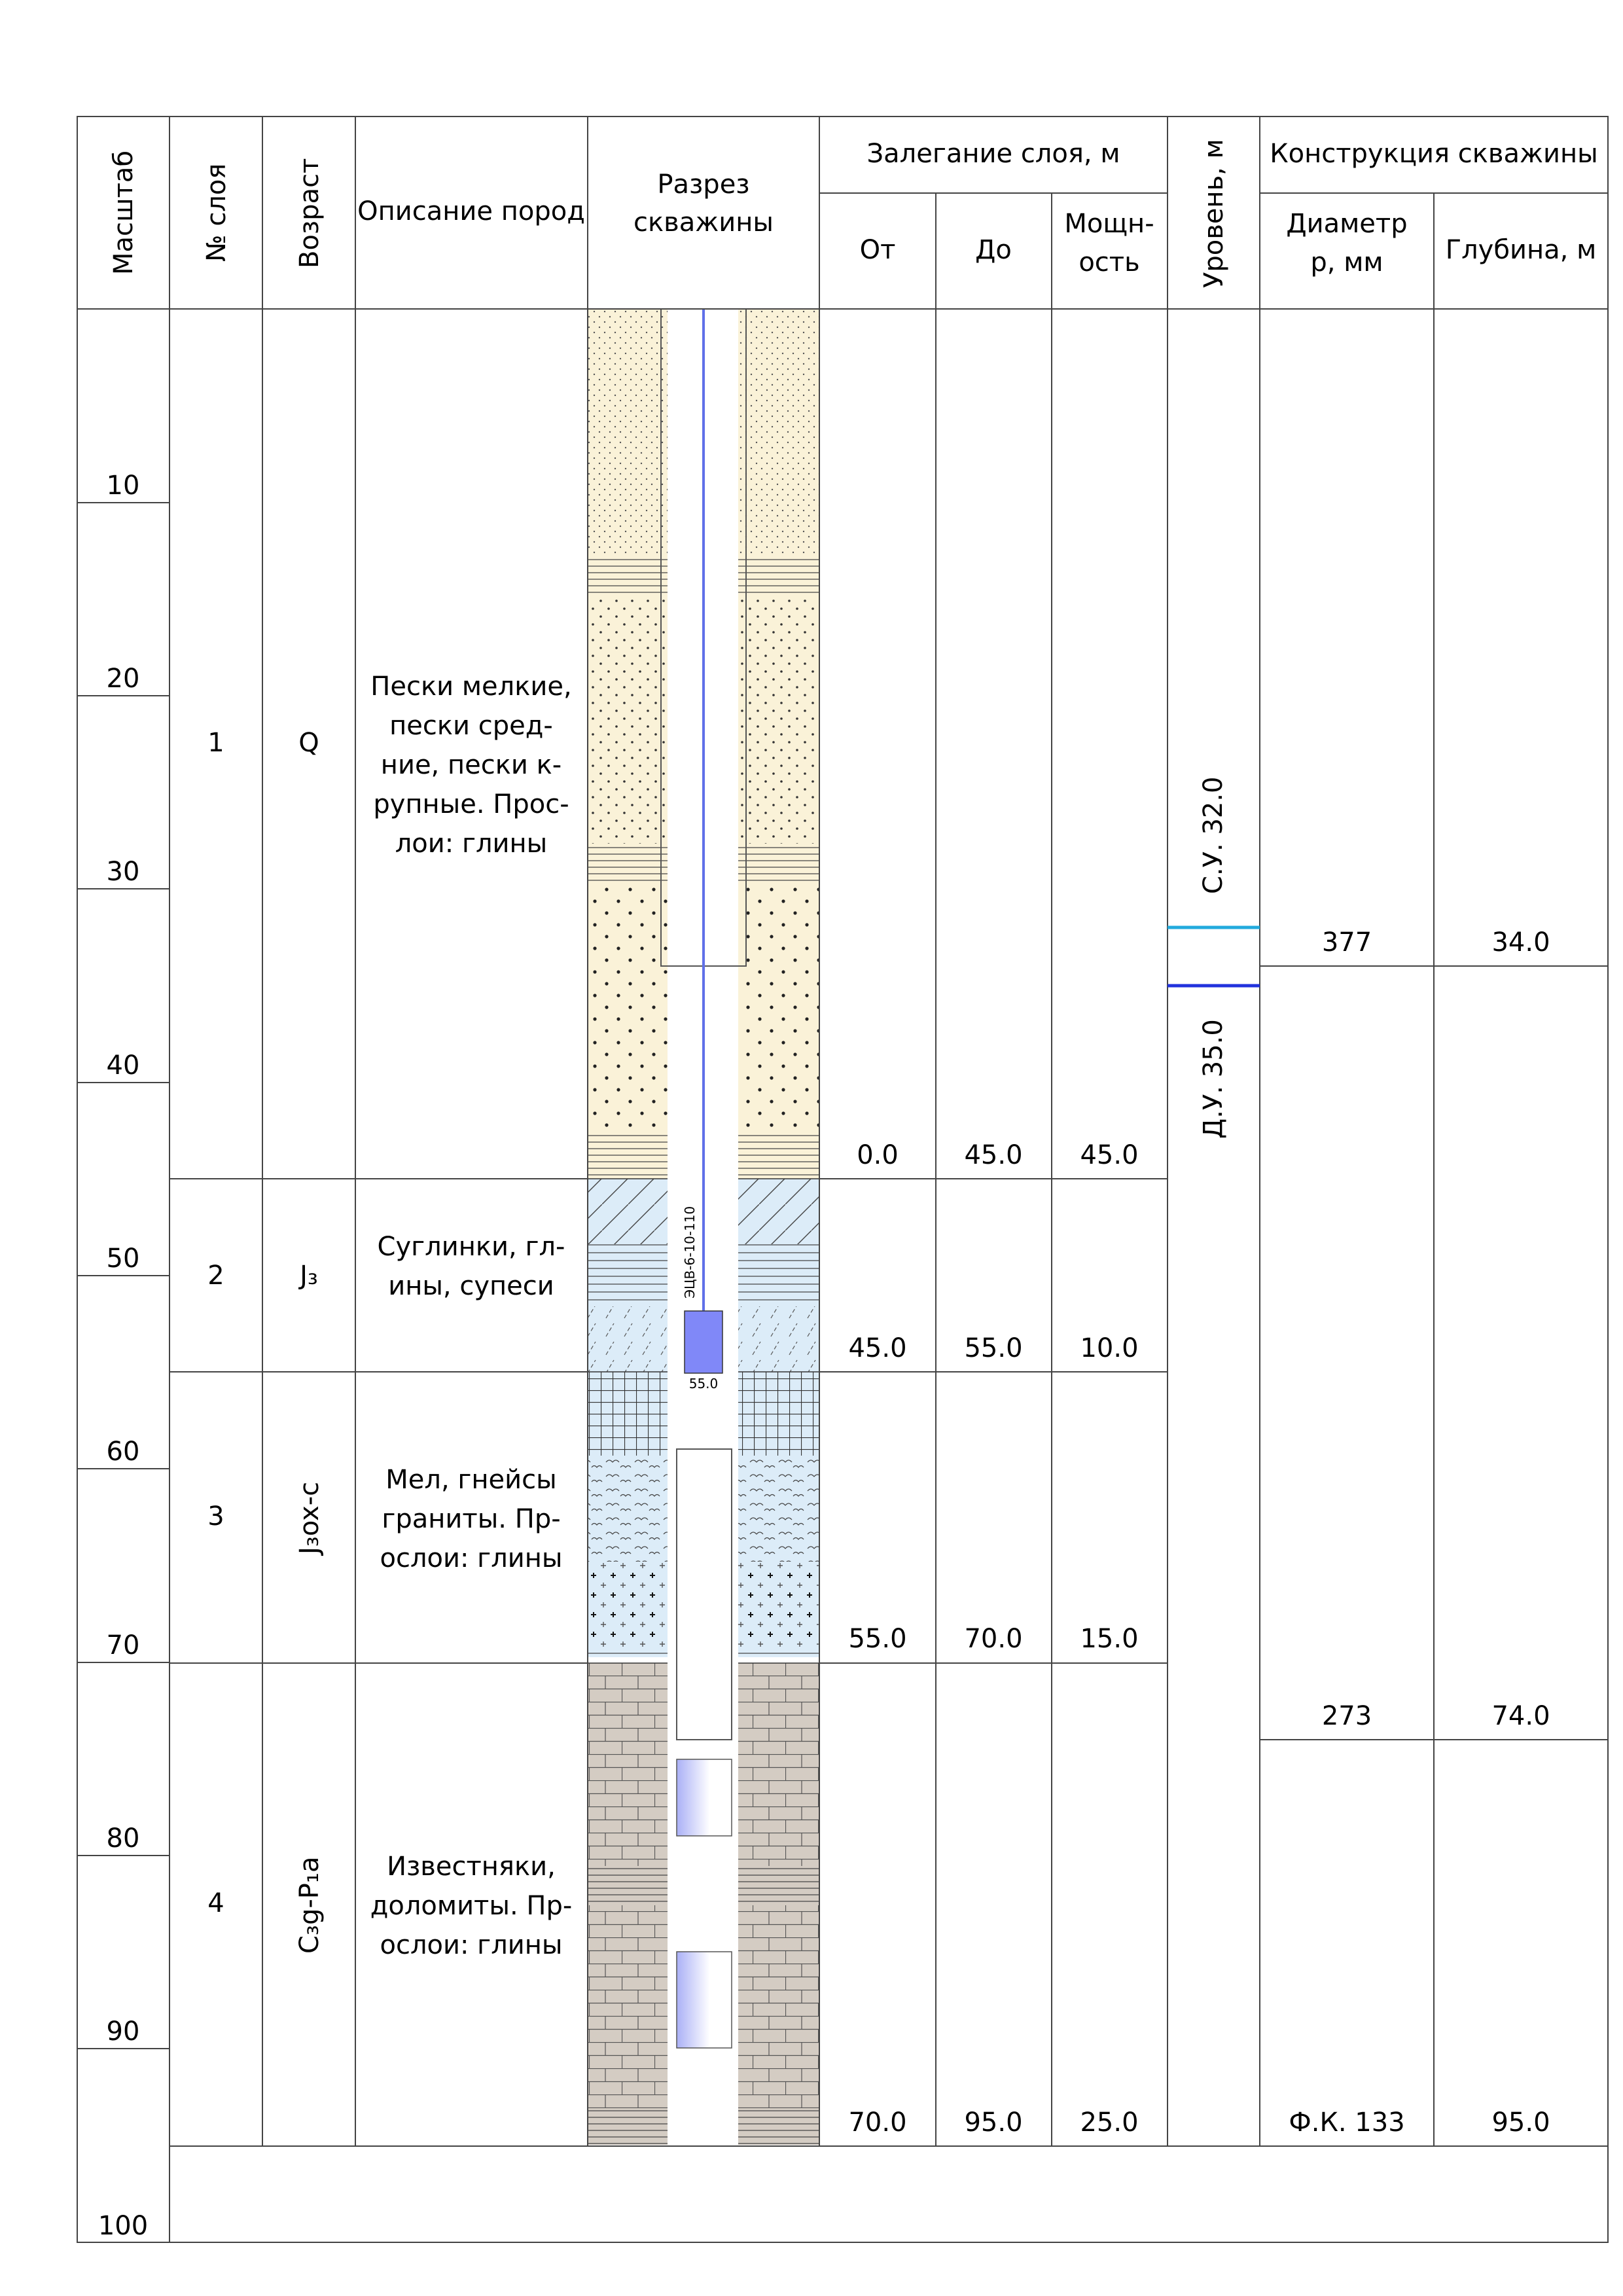  Describe the element at coordinates (1346, 262) in the screenshot. I see `header-diameter-2: р, мм` at that location.